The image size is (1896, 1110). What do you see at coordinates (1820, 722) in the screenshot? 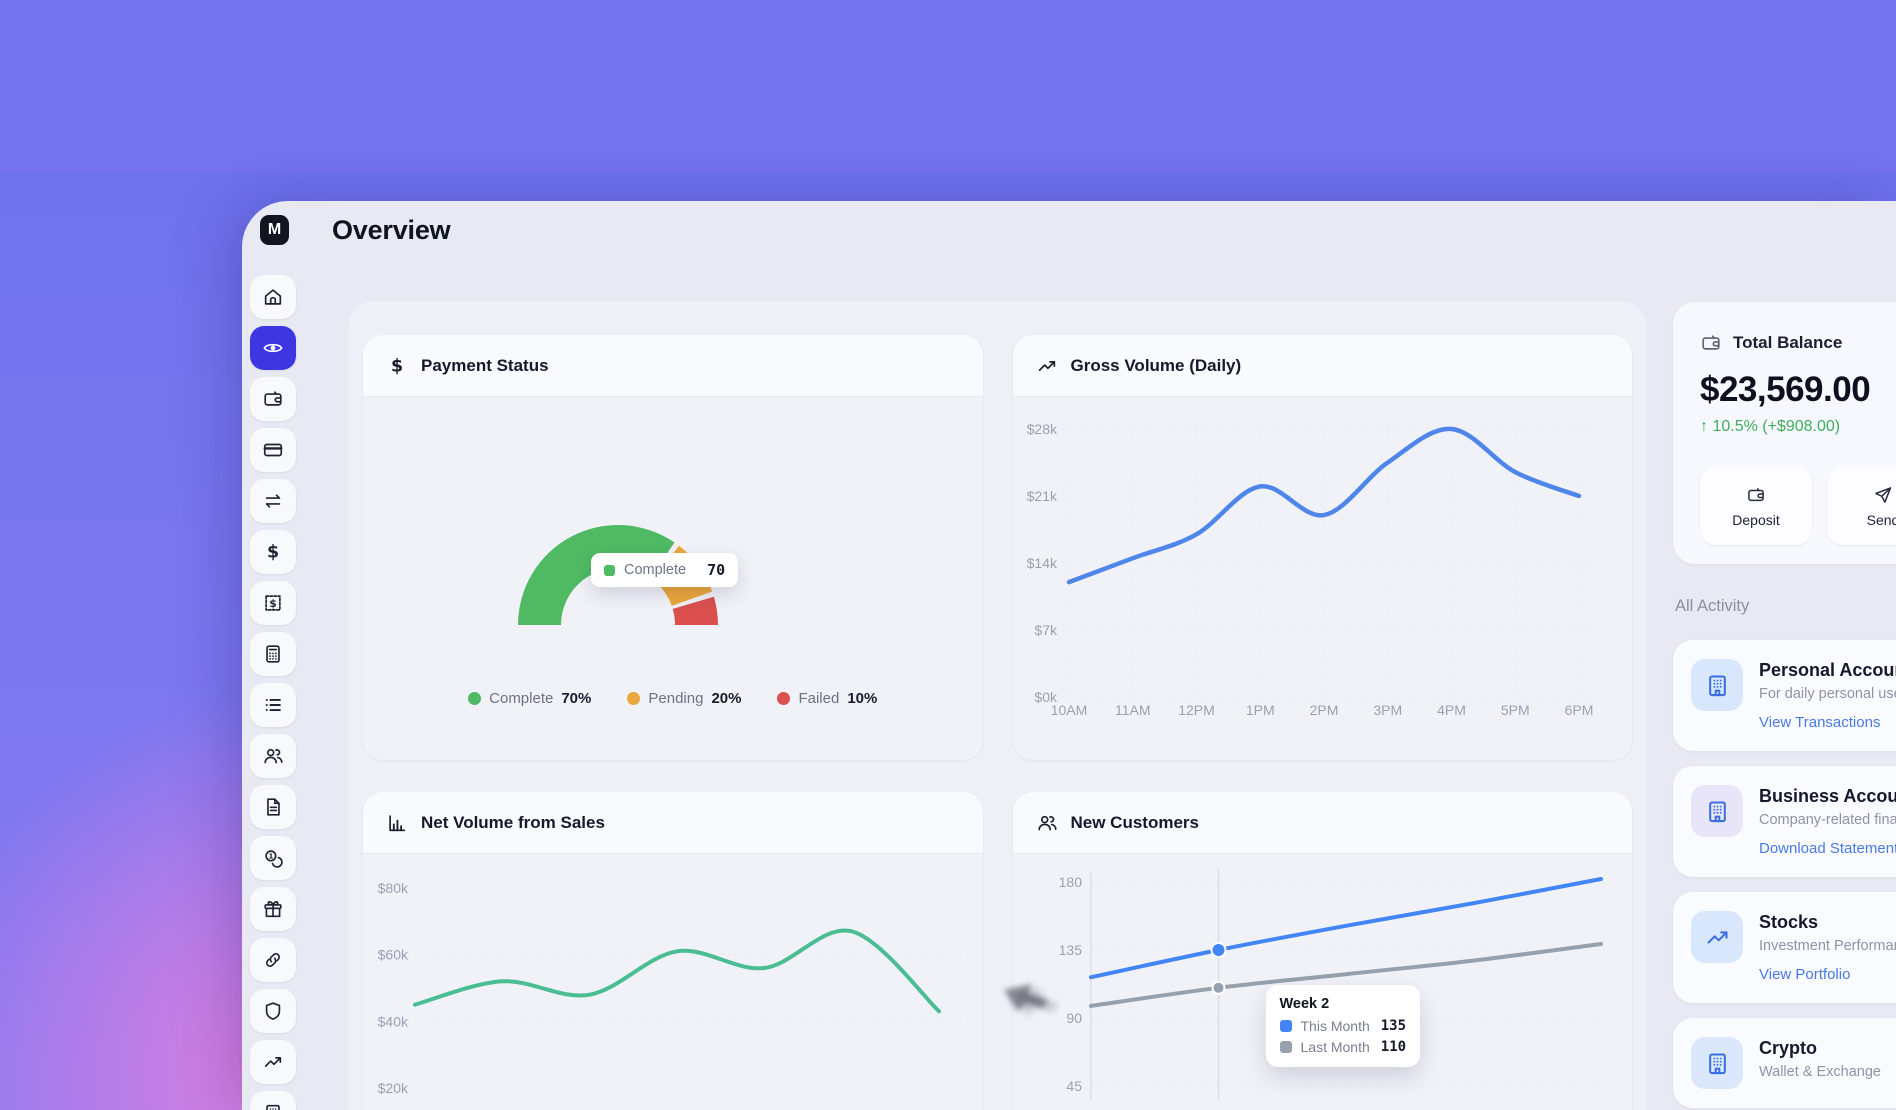
I see `activity-link: View Transactions` at bounding box center [1820, 722].